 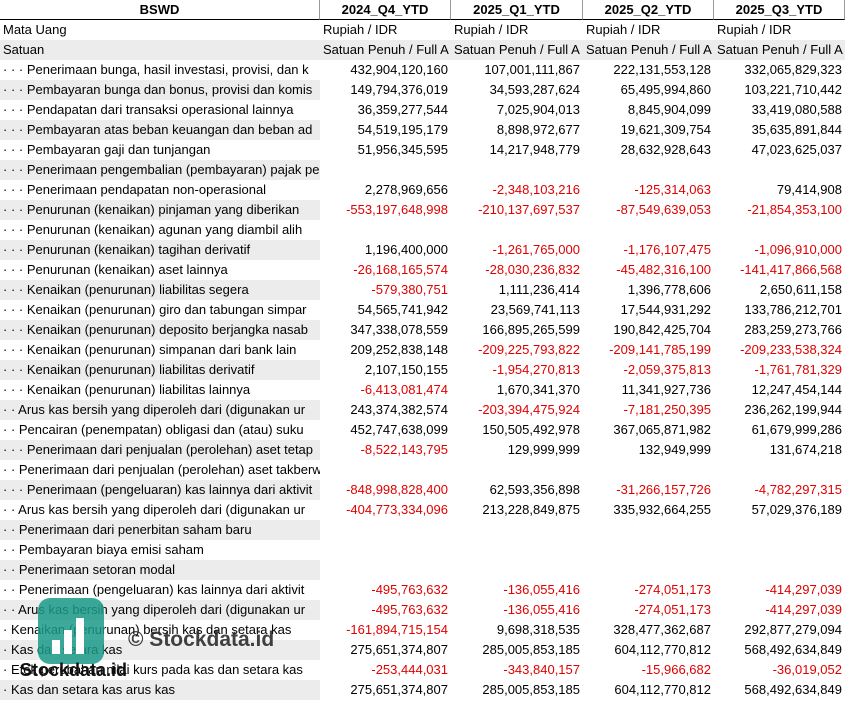 What do you see at coordinates (532, 269) in the screenshot?
I see `value-cell: -28,030,236,832` at bounding box center [532, 269].